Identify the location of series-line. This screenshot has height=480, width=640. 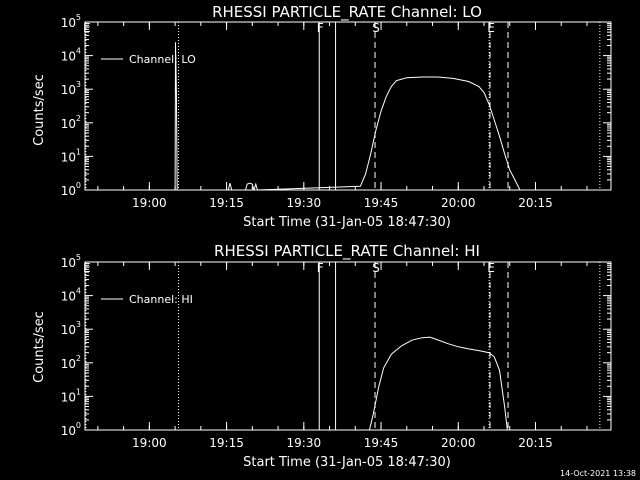
(438, 383).